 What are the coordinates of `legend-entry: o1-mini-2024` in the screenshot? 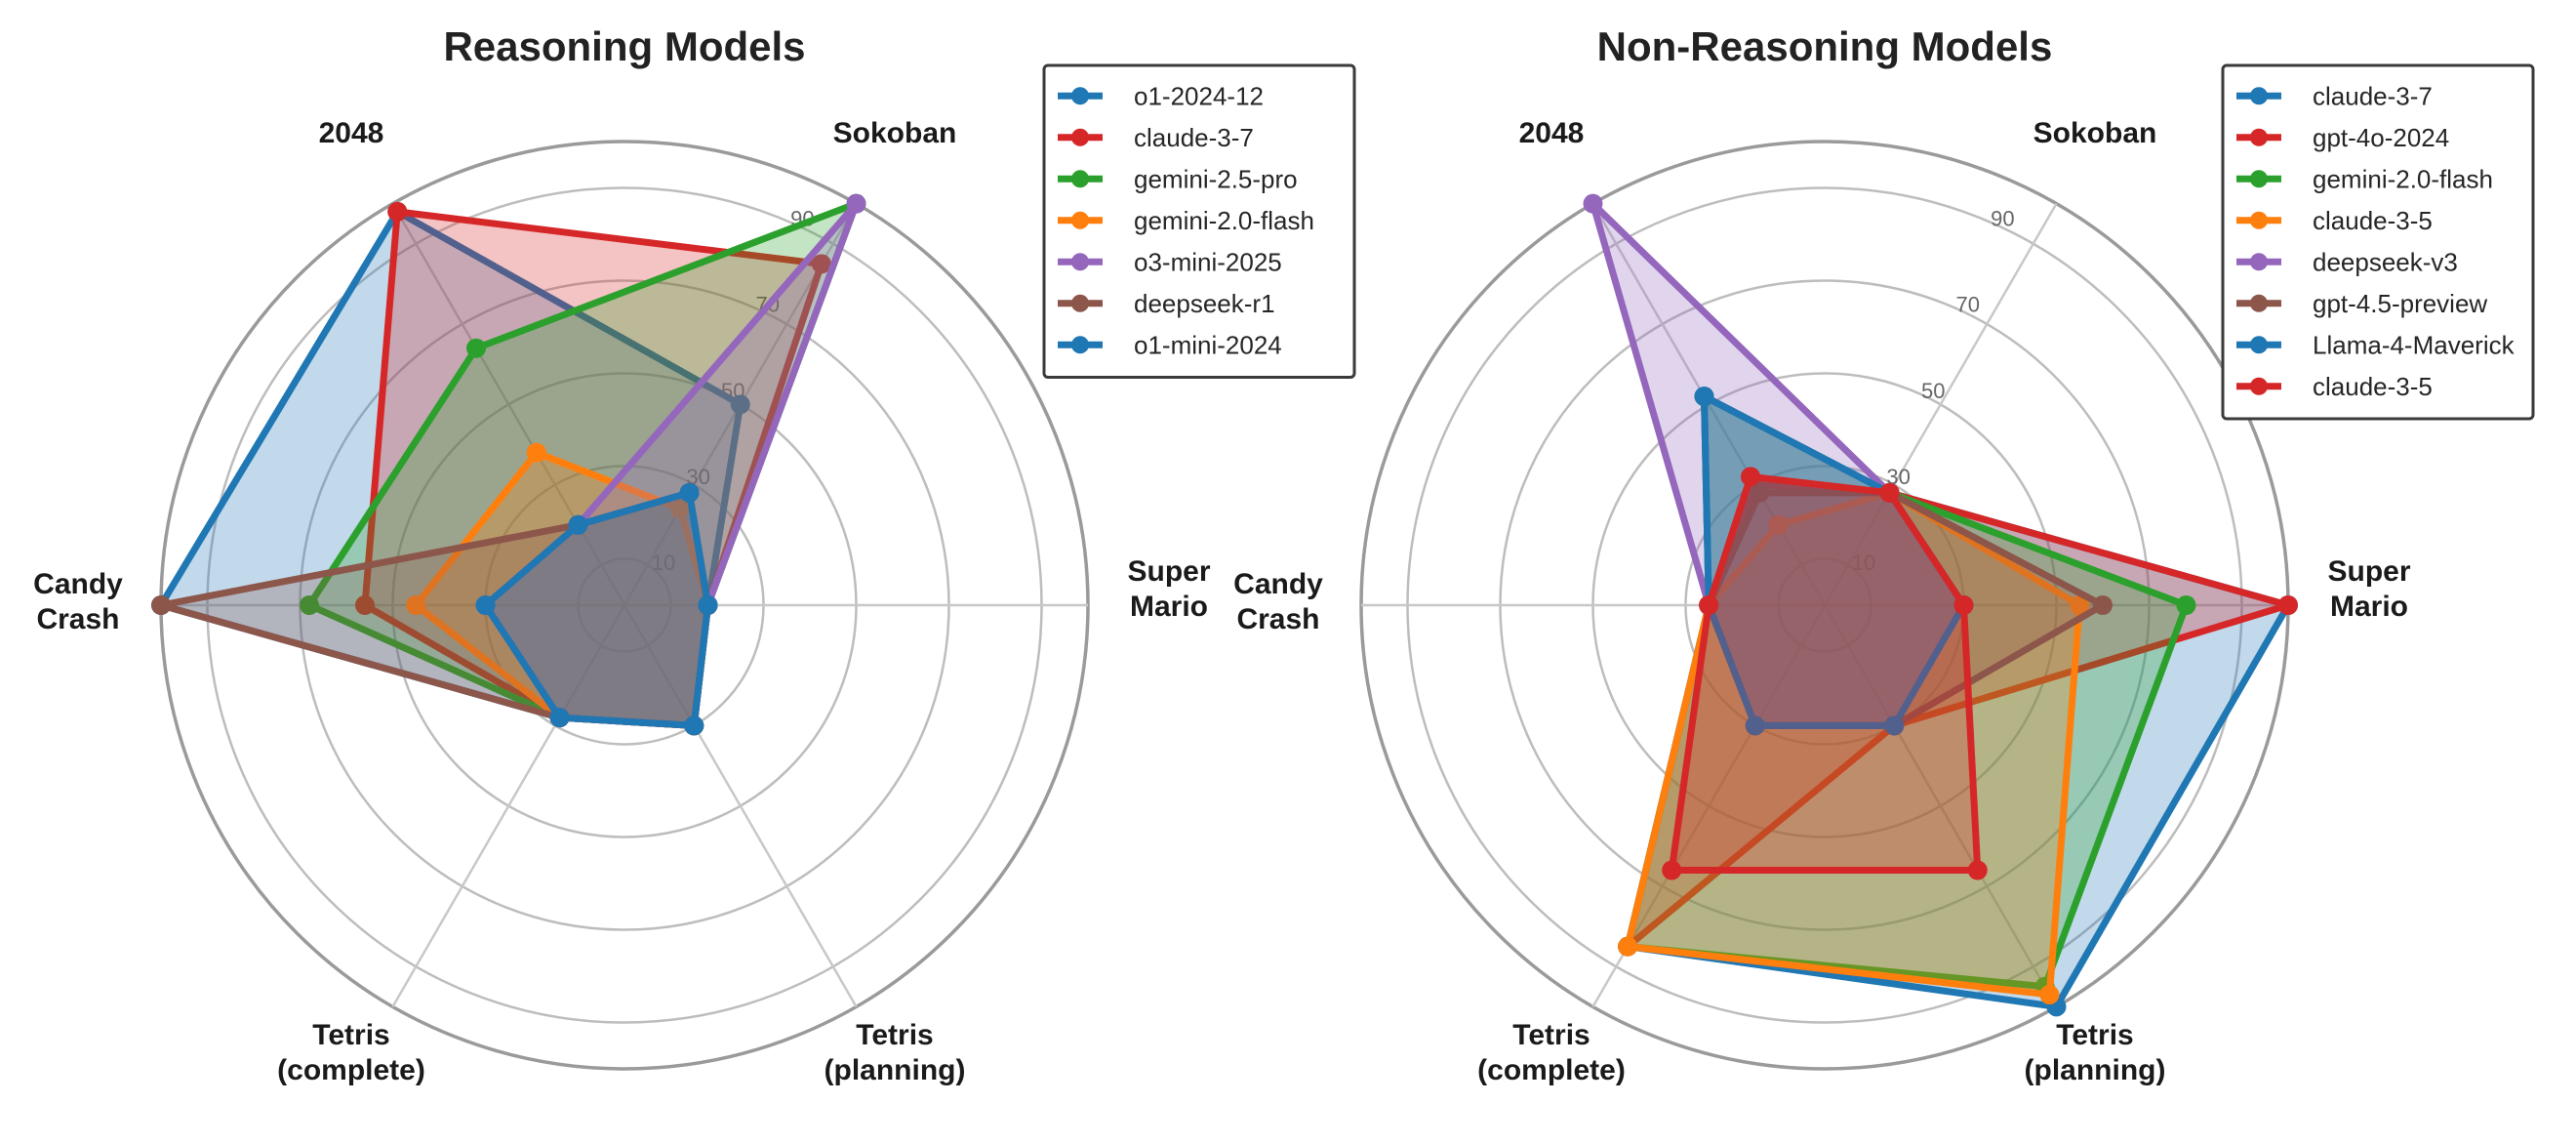 It's located at (1170, 344).